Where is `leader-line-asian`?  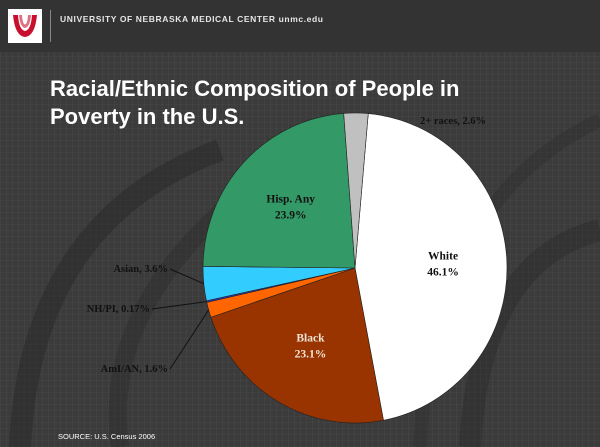
leader-line-asian is located at coordinates (186, 276).